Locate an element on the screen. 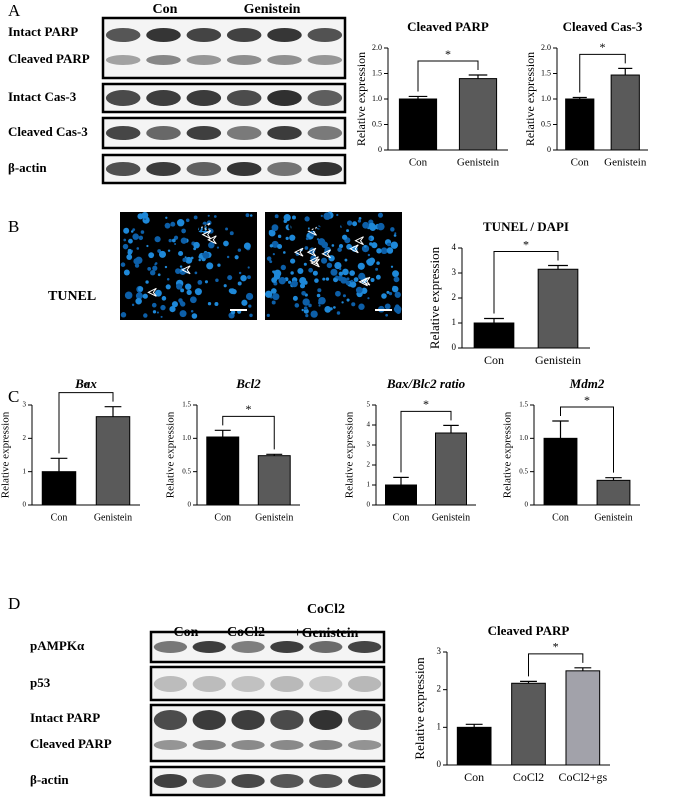 The image size is (685, 797). image-column-label: Genistein is located at coordinates (316, 227).